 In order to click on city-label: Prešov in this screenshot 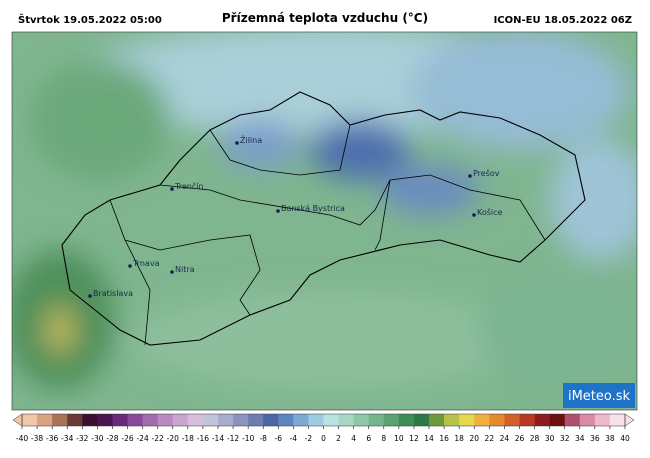, I will do `click(486, 173)`.